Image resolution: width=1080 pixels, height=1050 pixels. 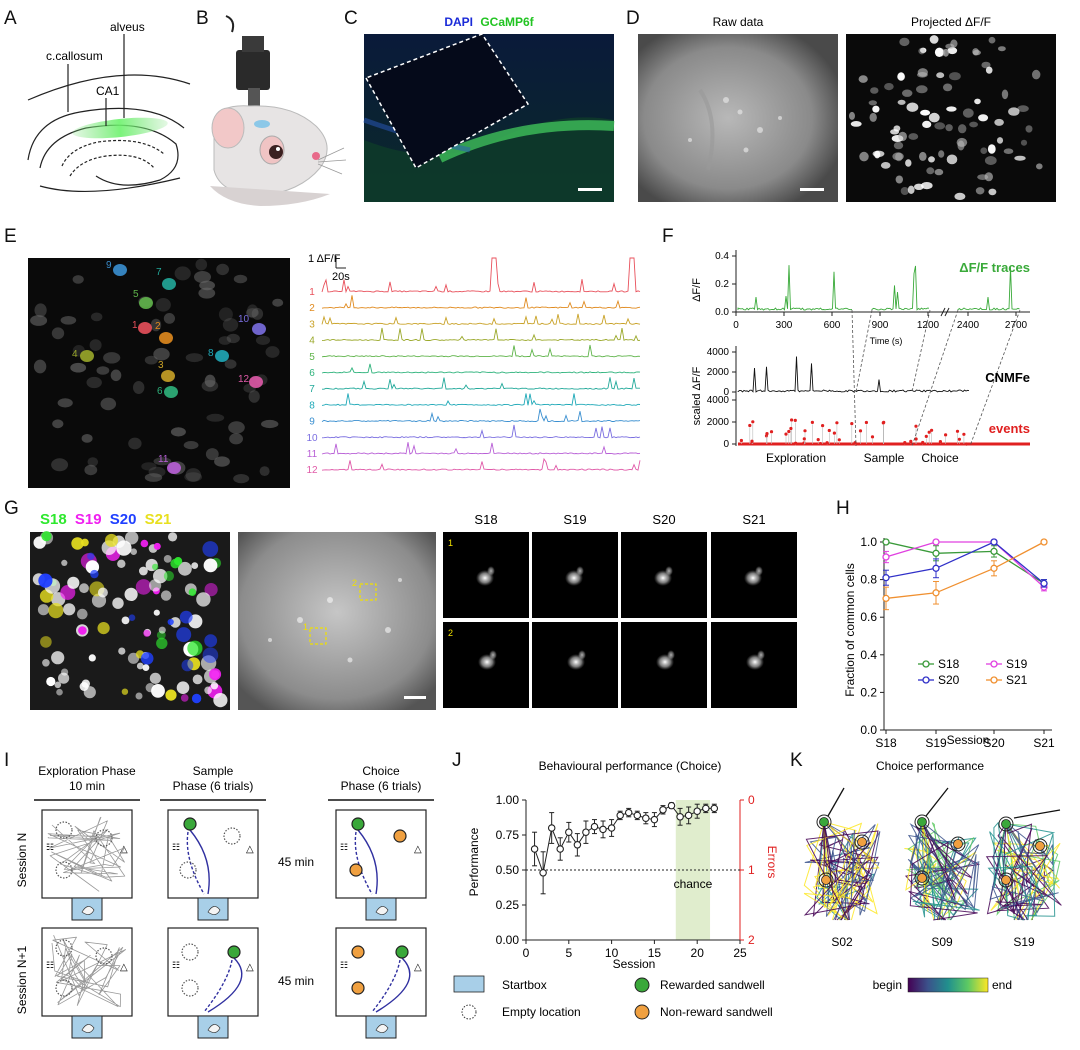 I want to click on panel-letter-f: F, so click(x=668, y=236).